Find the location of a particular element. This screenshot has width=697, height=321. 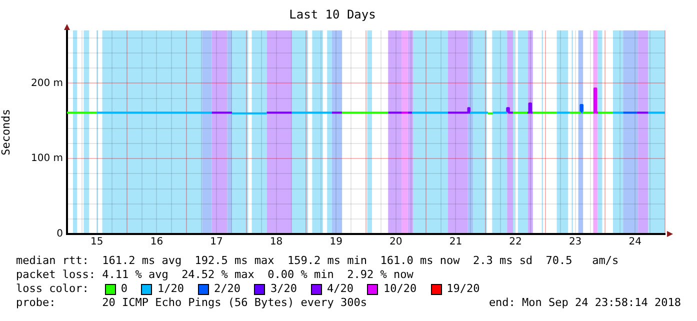

x-tick-label: 19 is located at coordinates (336, 242).